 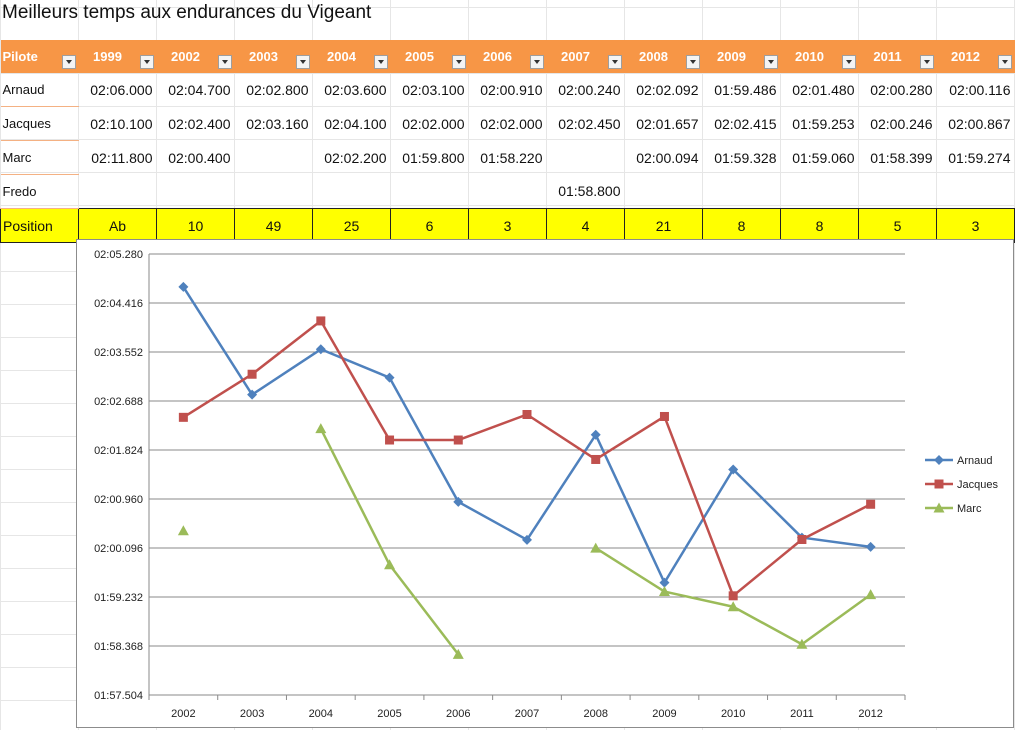 What do you see at coordinates (980, 89) in the screenshot?
I see `lap-time-cell: 02:00.116` at bounding box center [980, 89].